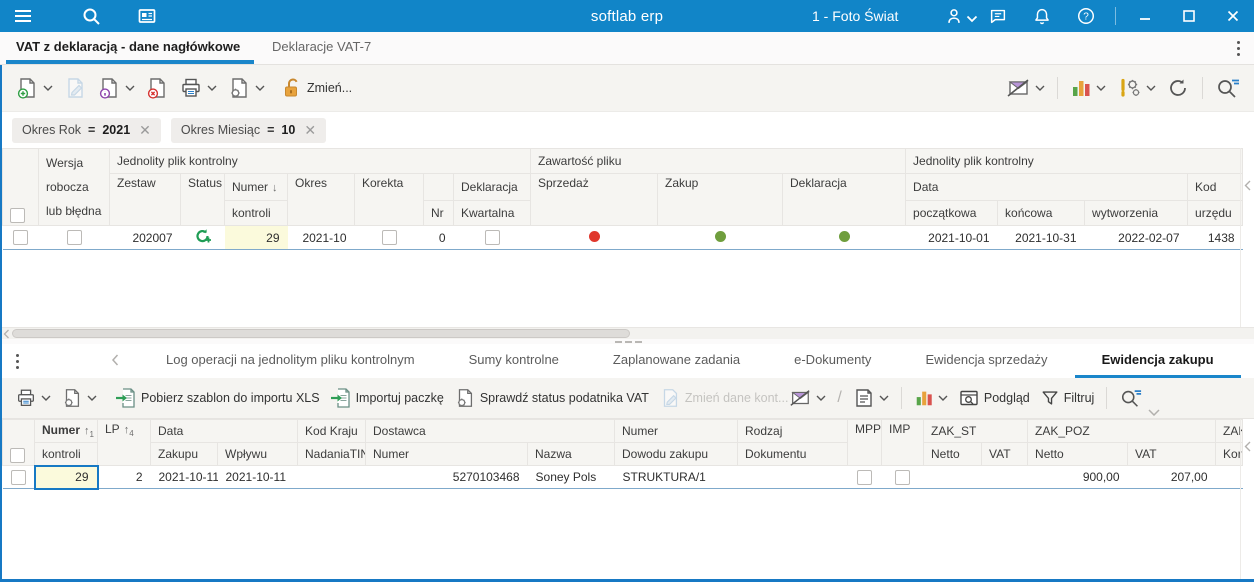 The height and width of the screenshot is (582, 1254). Describe the element at coordinates (865, 443) in the screenshot. I see `col-mpp: MPP` at that location.